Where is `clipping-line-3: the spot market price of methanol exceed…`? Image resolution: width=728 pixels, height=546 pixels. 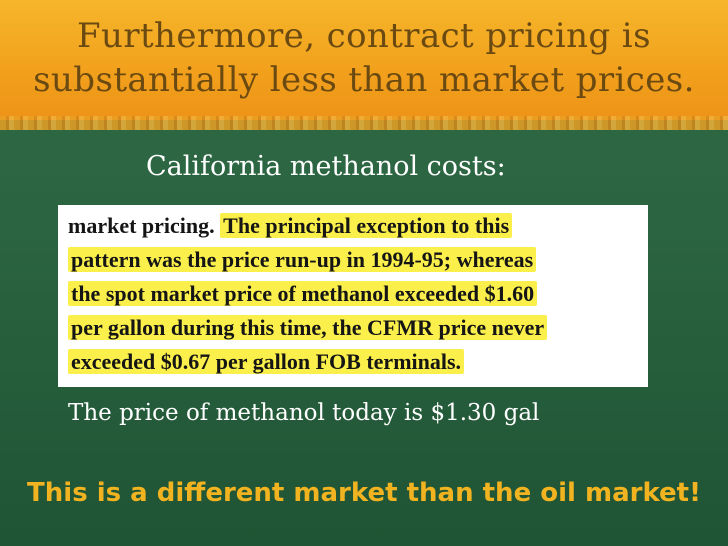 clipping-line-3: the spot market price of methanol exceed… is located at coordinates (303, 294).